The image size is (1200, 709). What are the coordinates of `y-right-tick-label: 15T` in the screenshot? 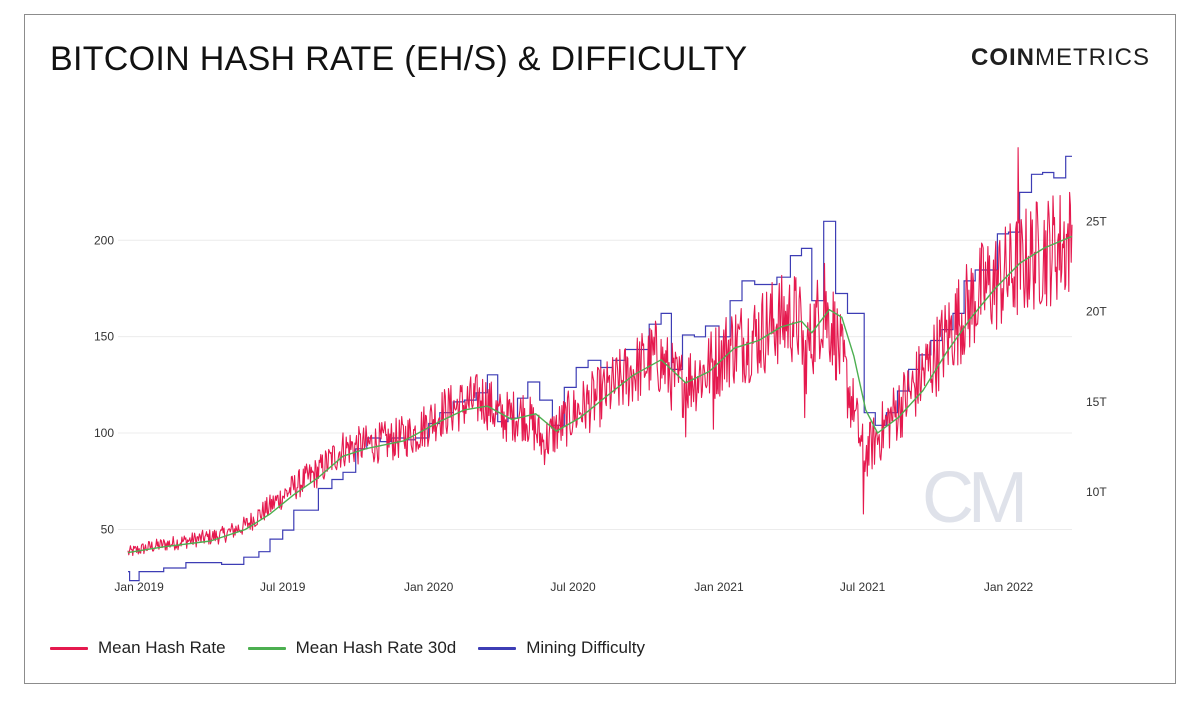 It's located at (1096, 402).